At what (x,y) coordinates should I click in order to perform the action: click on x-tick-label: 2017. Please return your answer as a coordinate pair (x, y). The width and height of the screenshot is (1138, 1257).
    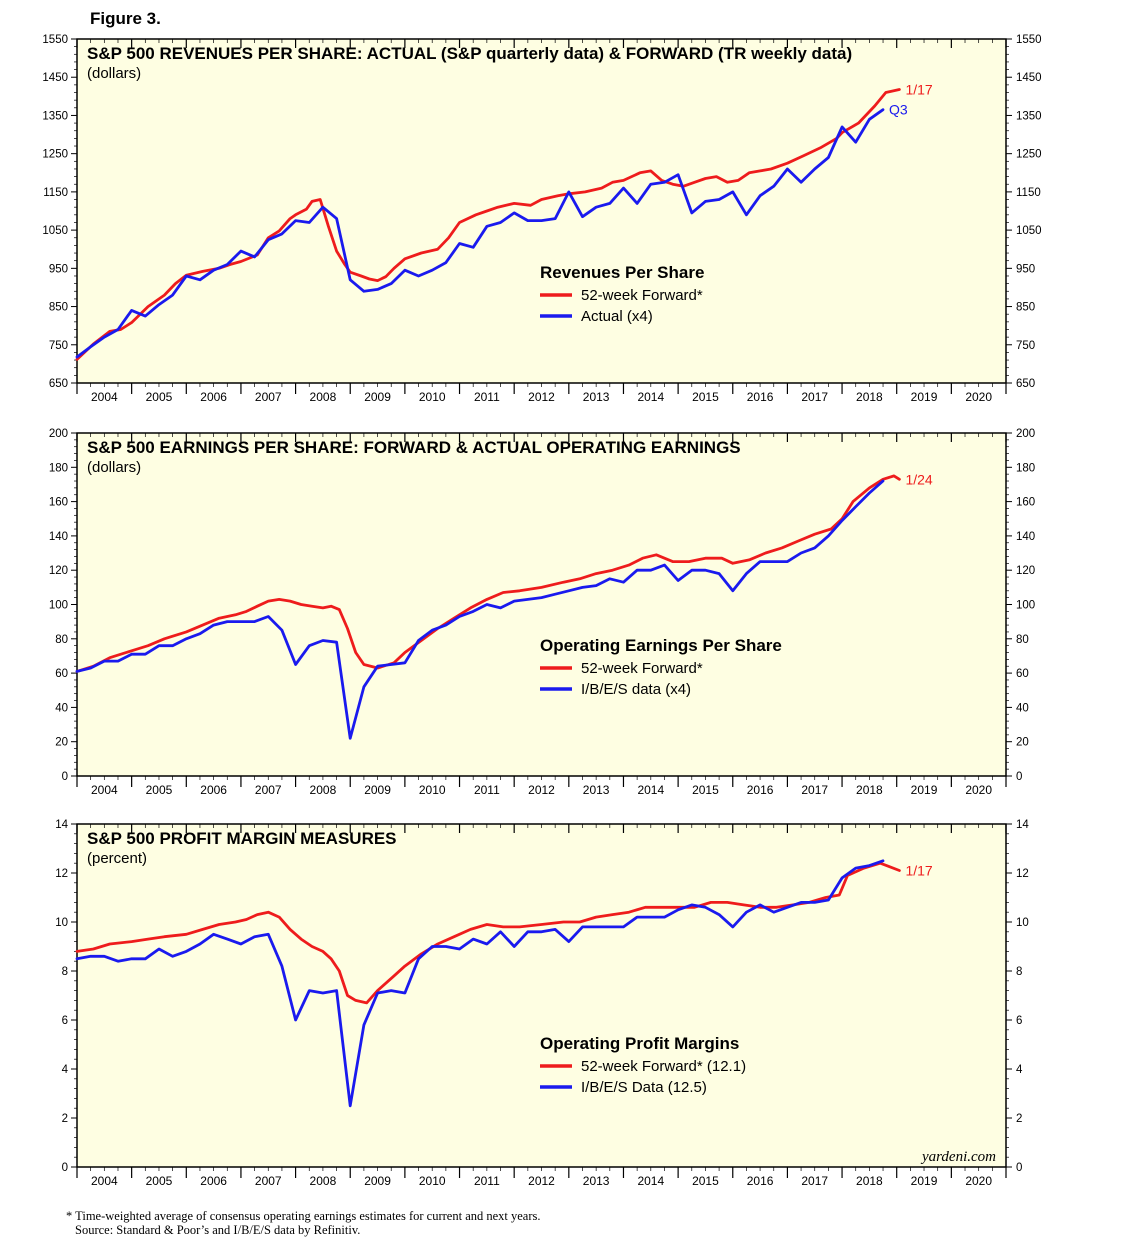
    Looking at the image, I should click on (814, 790).